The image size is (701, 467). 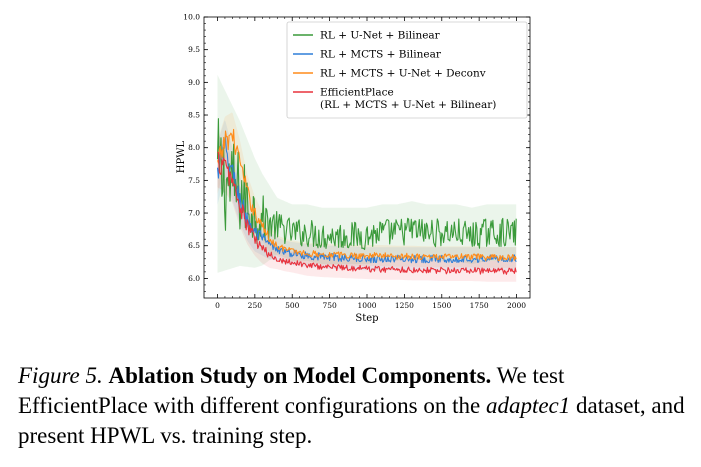 I want to click on legend-entry-line2: (RL + MCTS + U-Net + Bilinear), so click(x=408, y=105).